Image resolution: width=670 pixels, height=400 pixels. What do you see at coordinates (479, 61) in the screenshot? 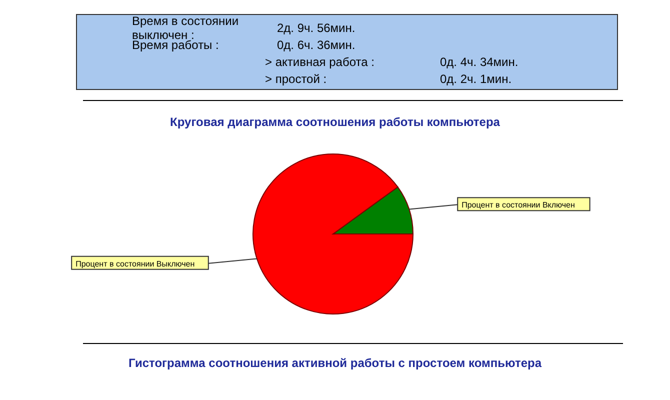
I see `text: 0д. 4ч. 34мин.` at bounding box center [479, 61].